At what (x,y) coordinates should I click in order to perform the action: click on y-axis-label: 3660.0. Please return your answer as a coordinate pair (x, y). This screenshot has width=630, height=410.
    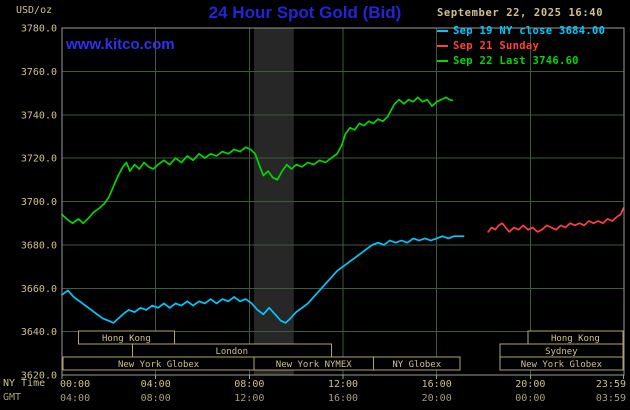
    Looking at the image, I should click on (39, 289).